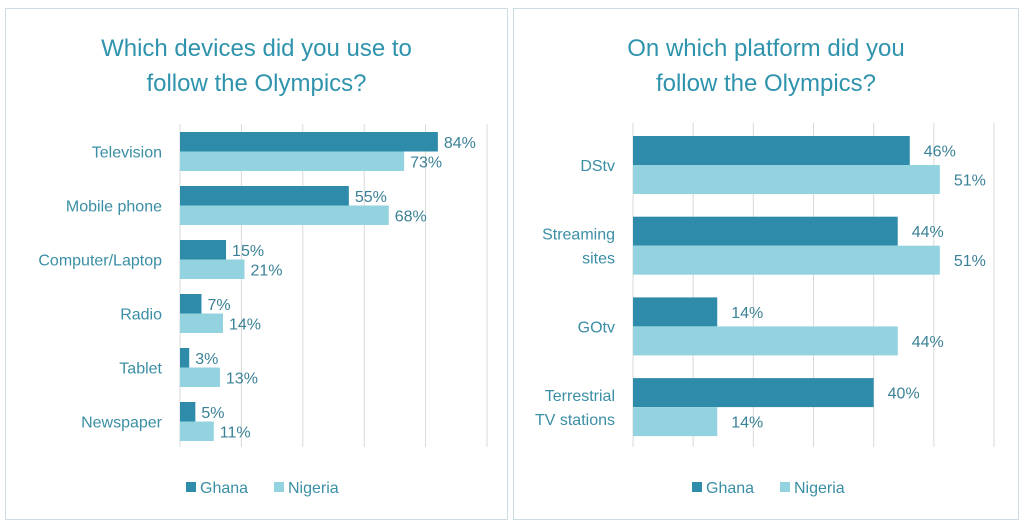 The image size is (1024, 527). Describe the element at coordinates (766, 48) in the screenshot. I see `title-line: On which platform did you` at that location.